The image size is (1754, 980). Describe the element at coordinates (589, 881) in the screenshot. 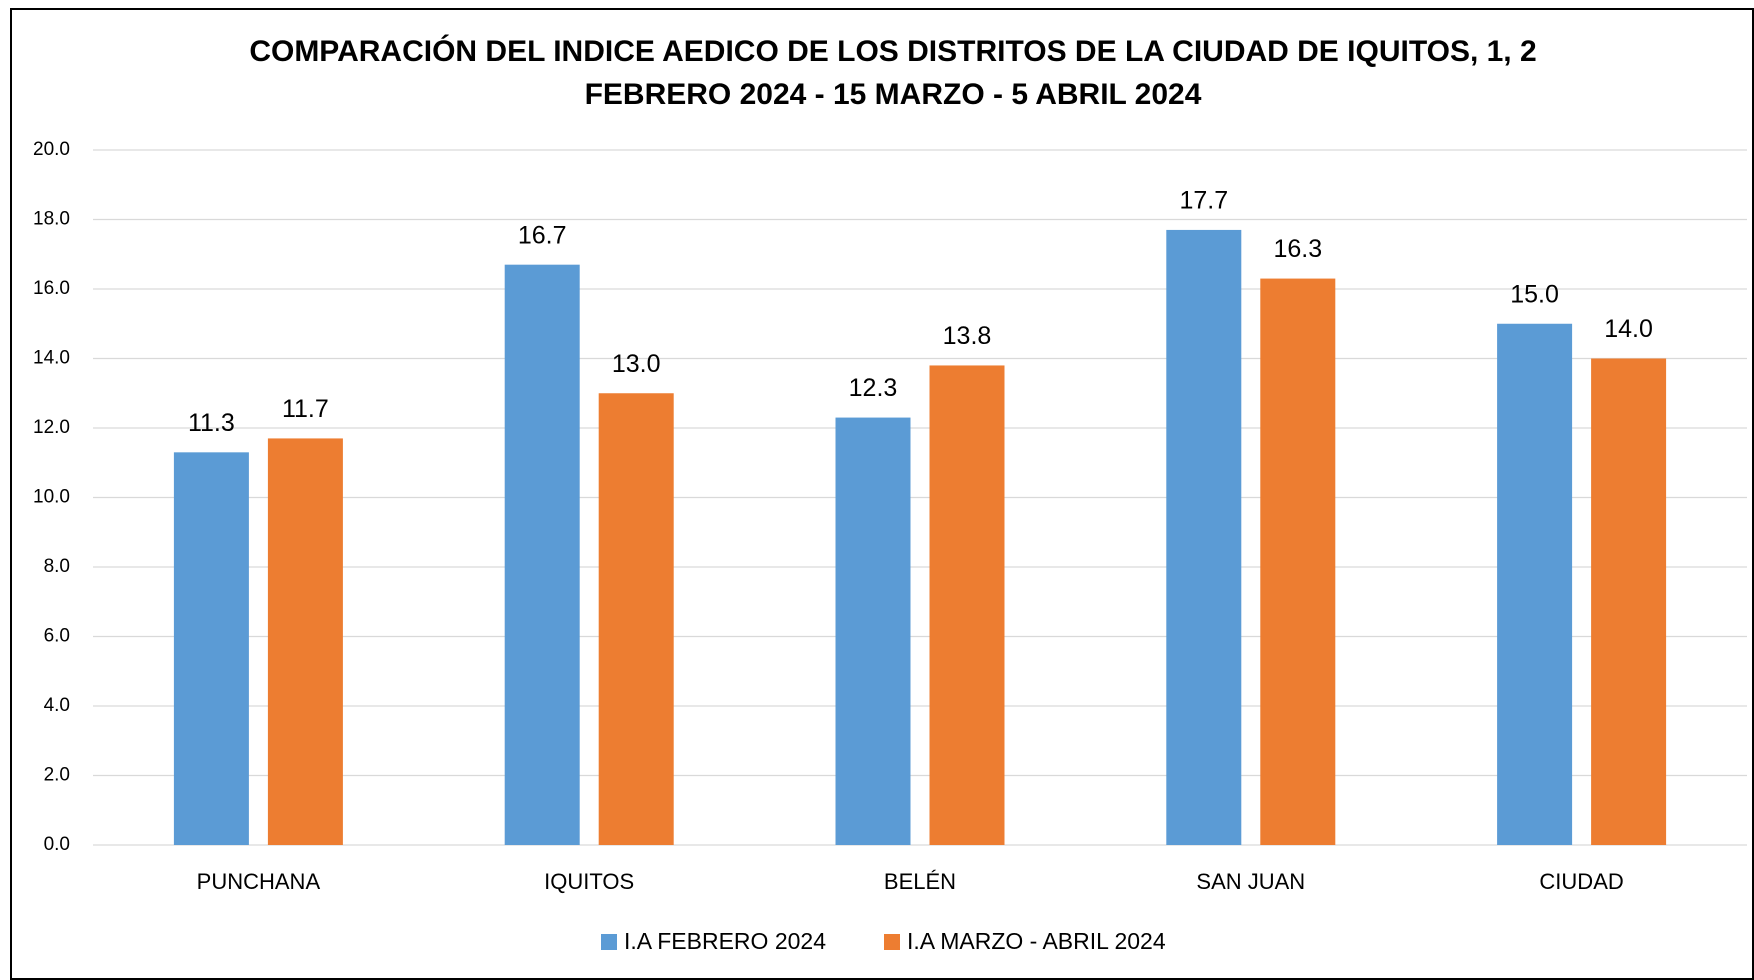

I see `x-tick-label: IQUITOS` at that location.